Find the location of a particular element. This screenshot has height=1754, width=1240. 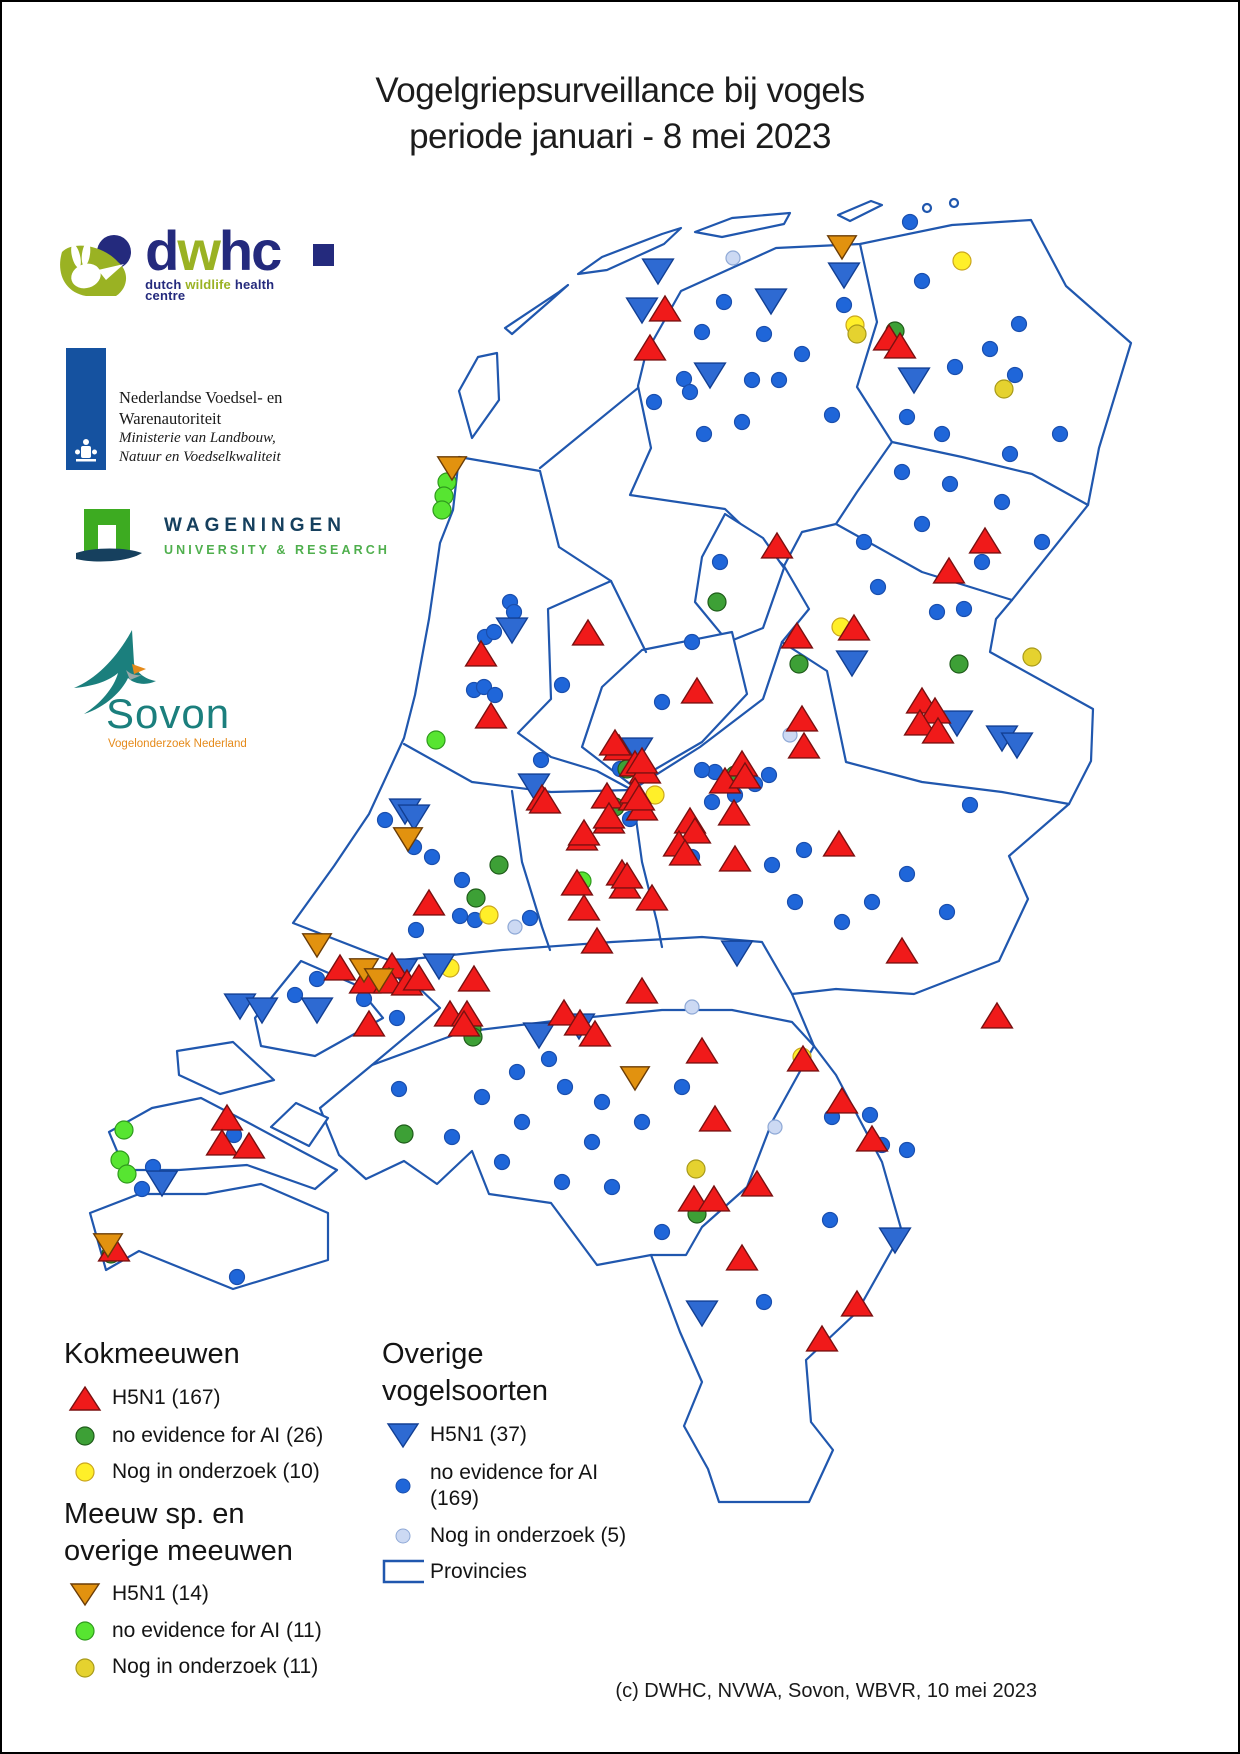

wur-subtitle: UNIVERSITY & RESEARCH is located at coordinates (277, 550).